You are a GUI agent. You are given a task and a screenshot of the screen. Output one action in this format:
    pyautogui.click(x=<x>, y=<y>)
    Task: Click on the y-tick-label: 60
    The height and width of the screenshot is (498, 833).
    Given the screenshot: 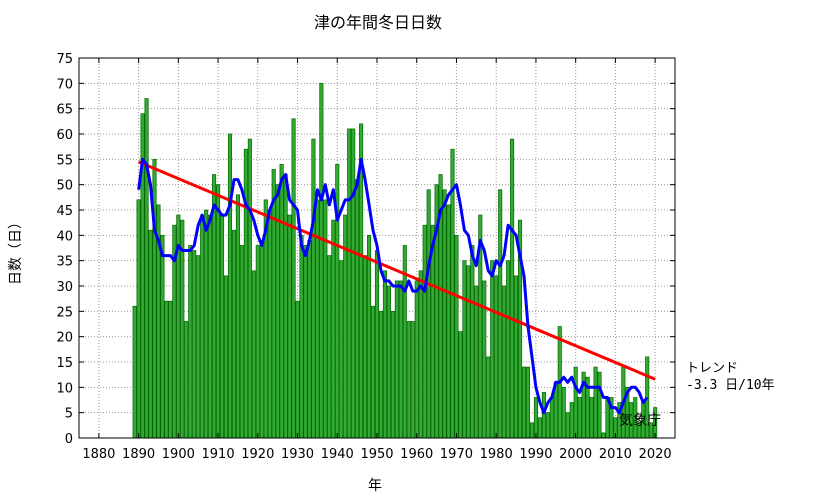 What is the action you would take?
    pyautogui.click(x=64, y=135)
    